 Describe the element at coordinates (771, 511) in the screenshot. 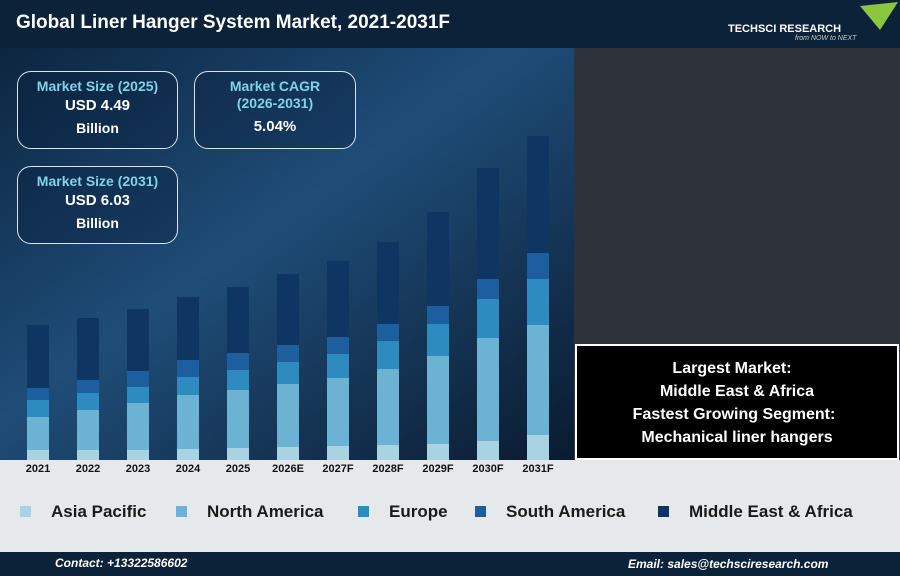

I see `legend-label: Middle East & Africa` at that location.